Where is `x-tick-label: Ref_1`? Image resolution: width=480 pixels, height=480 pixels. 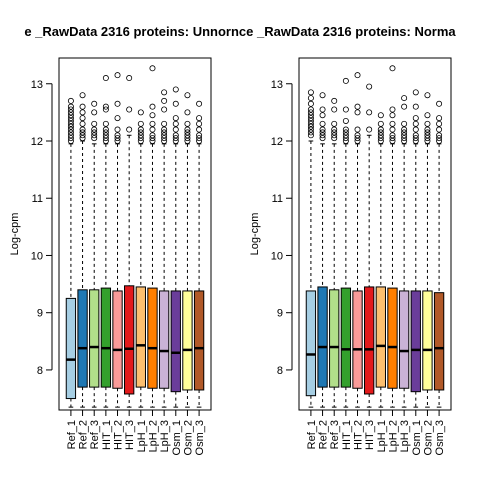
x-tick-label: Ref_1 is located at coordinates (312, 434).